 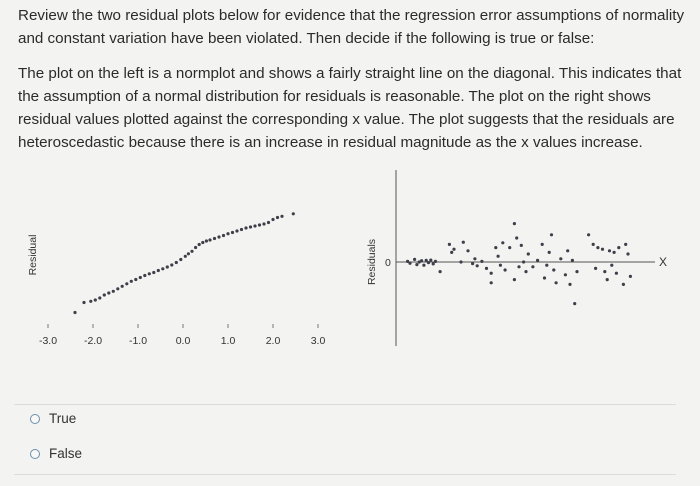 What do you see at coordinates (372, 262) in the screenshot?
I see `residuals-ylabel: Residuals` at bounding box center [372, 262].